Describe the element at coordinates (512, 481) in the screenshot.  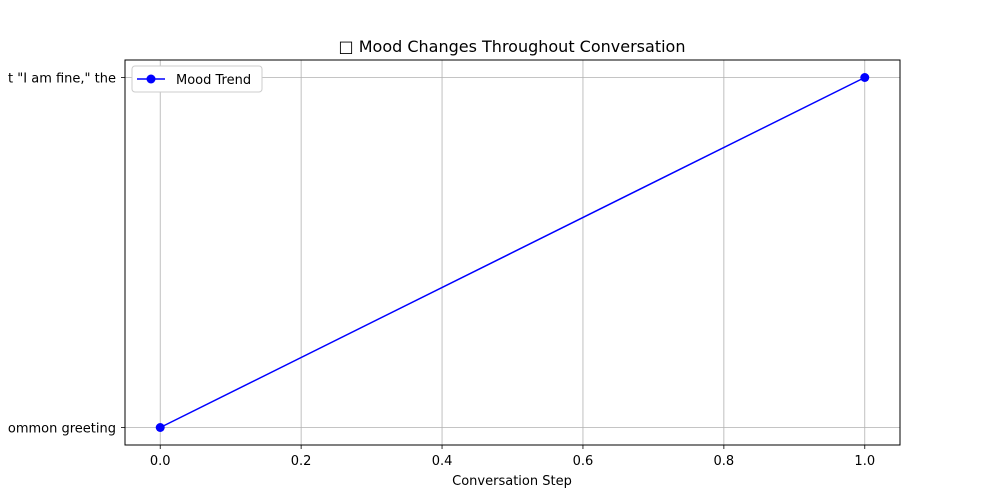
I see `x-axis-label: Conversation Step` at that location.